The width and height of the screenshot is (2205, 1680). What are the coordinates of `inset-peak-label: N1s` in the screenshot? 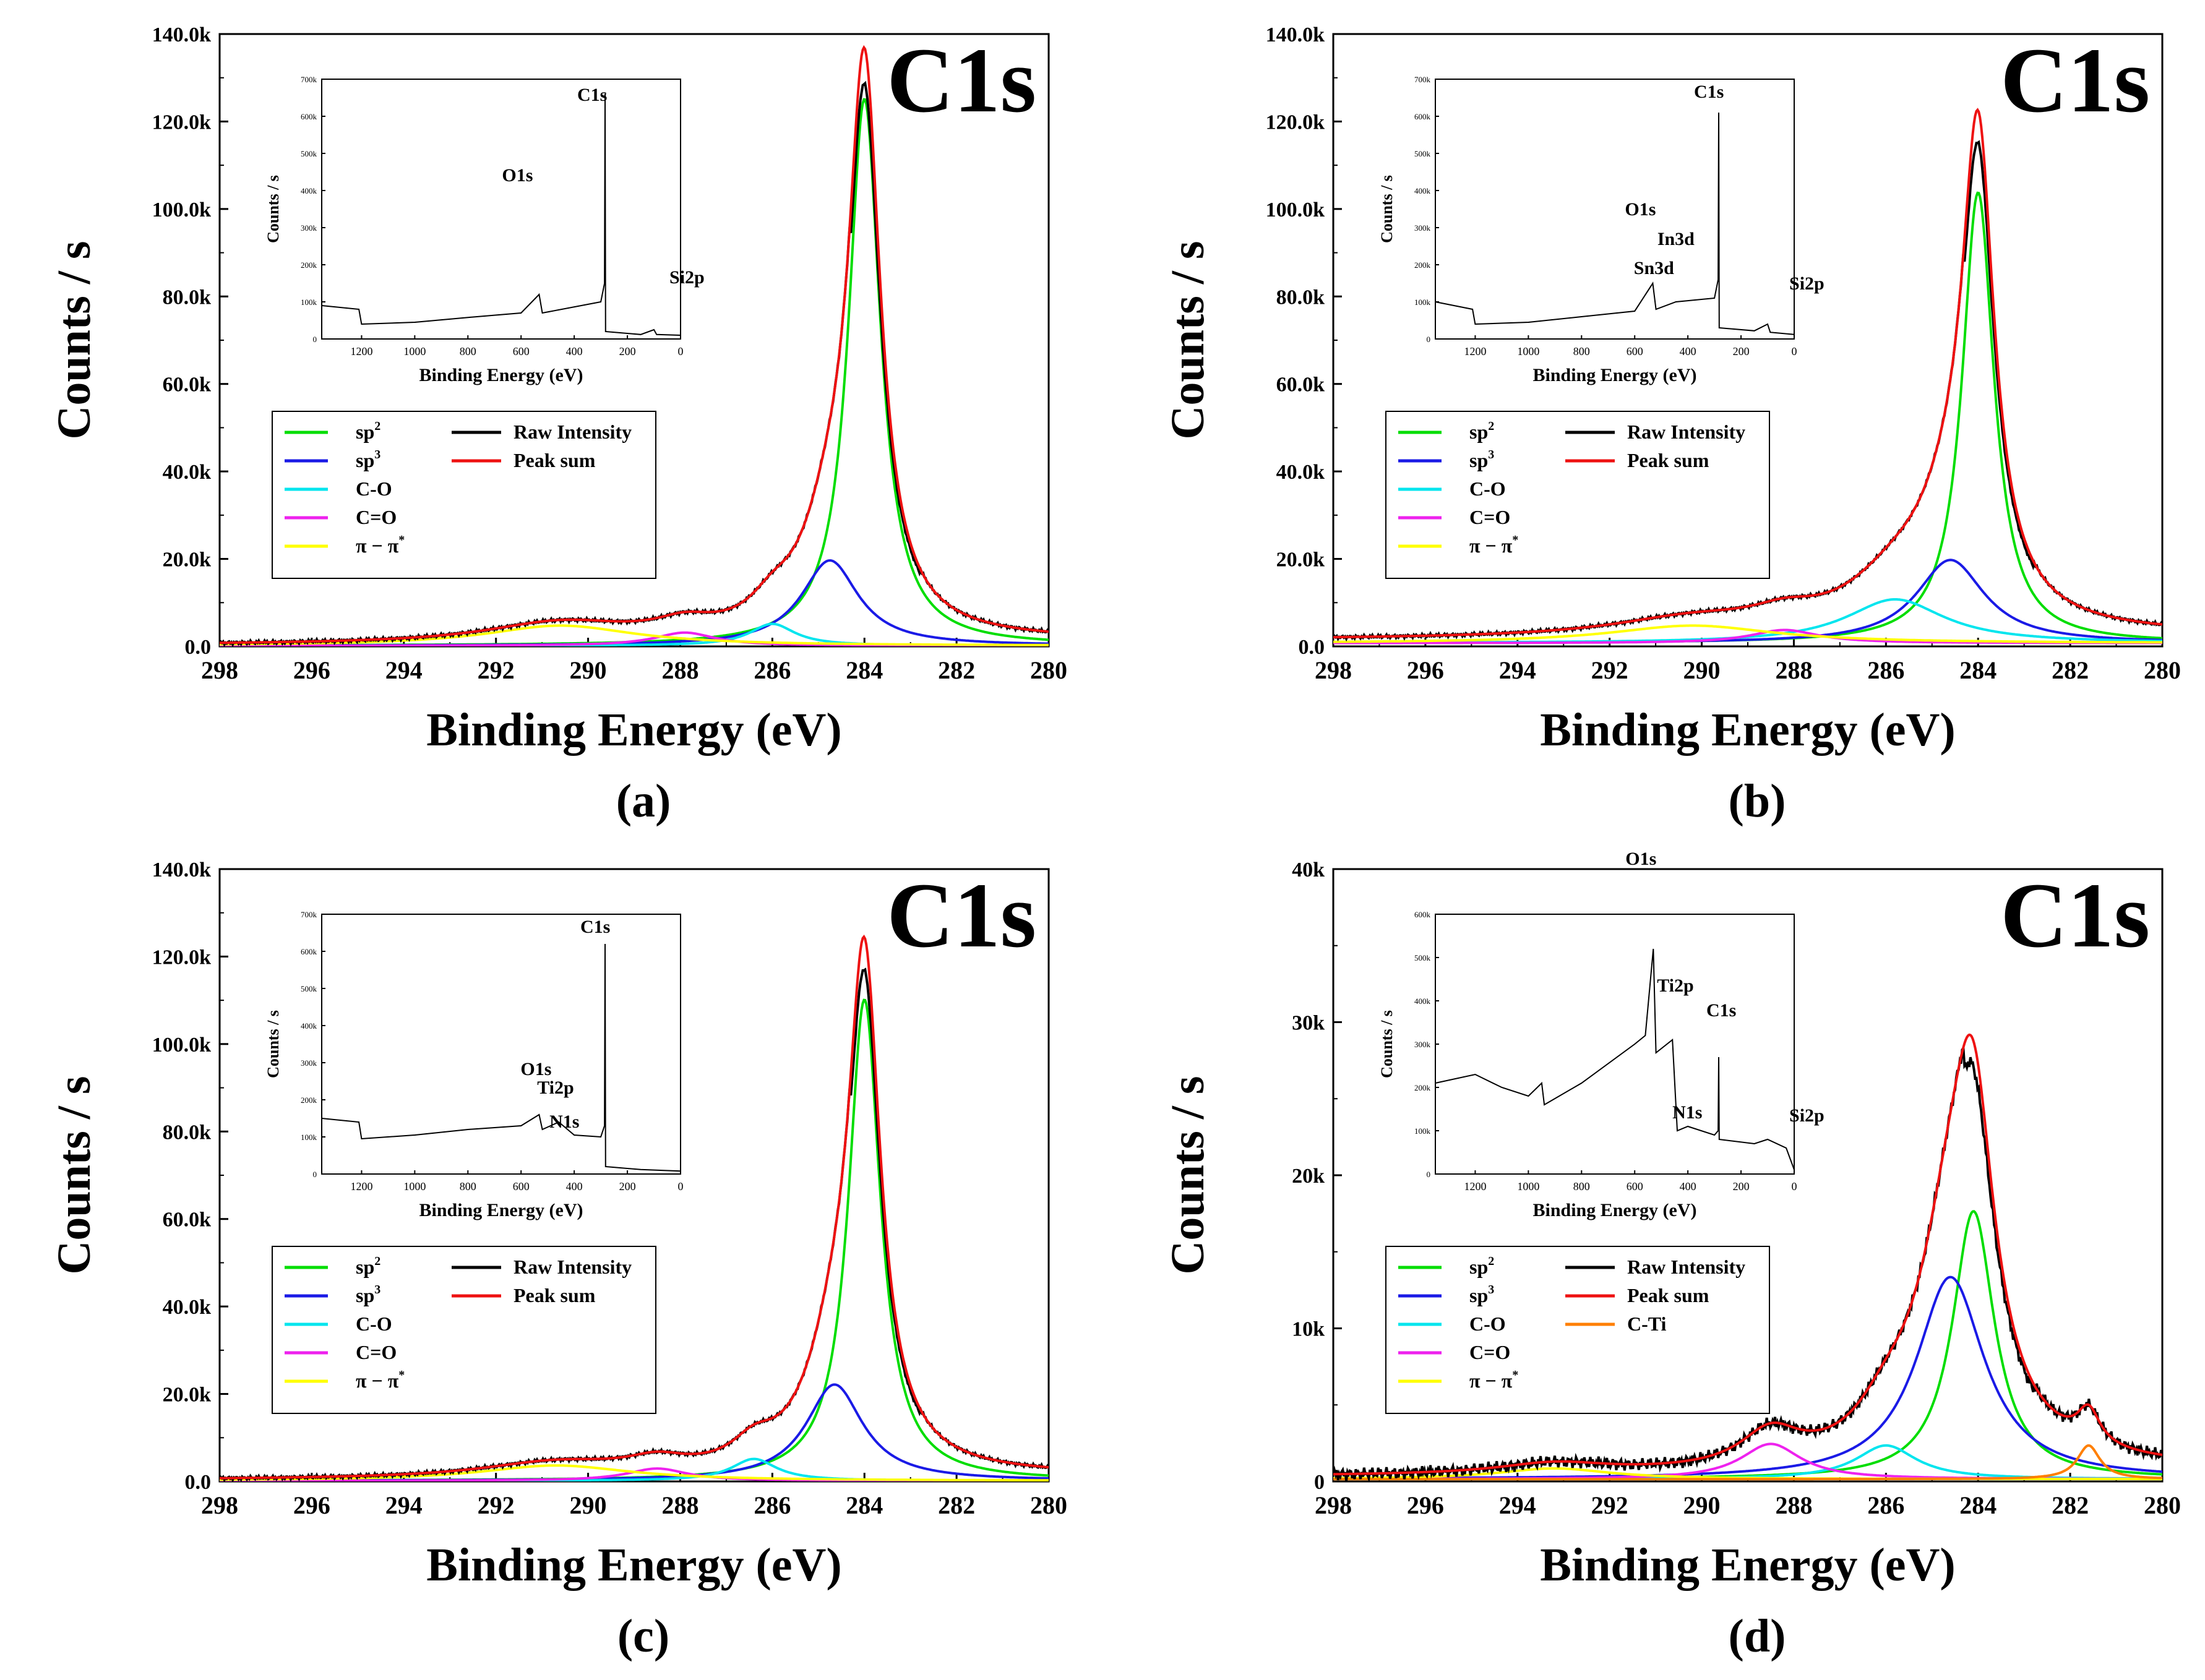 It's located at (564, 1122).